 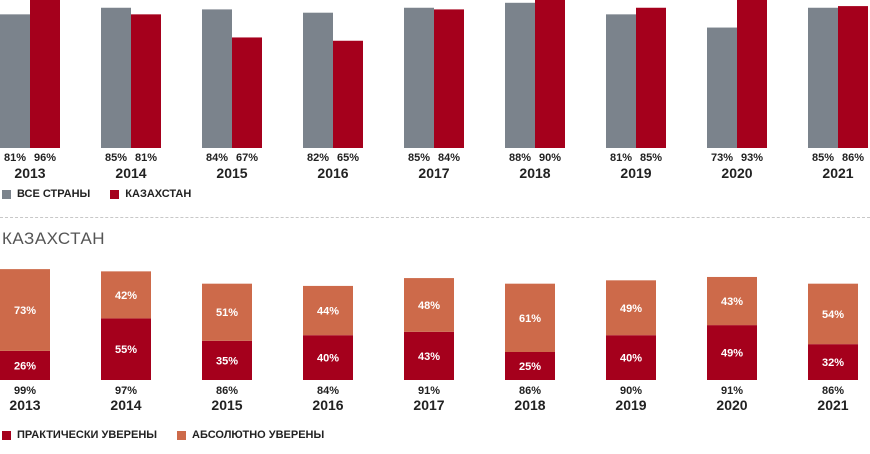 What do you see at coordinates (630, 405) in the screenshot?
I see `year-label-bottom-2019: 2019` at bounding box center [630, 405].